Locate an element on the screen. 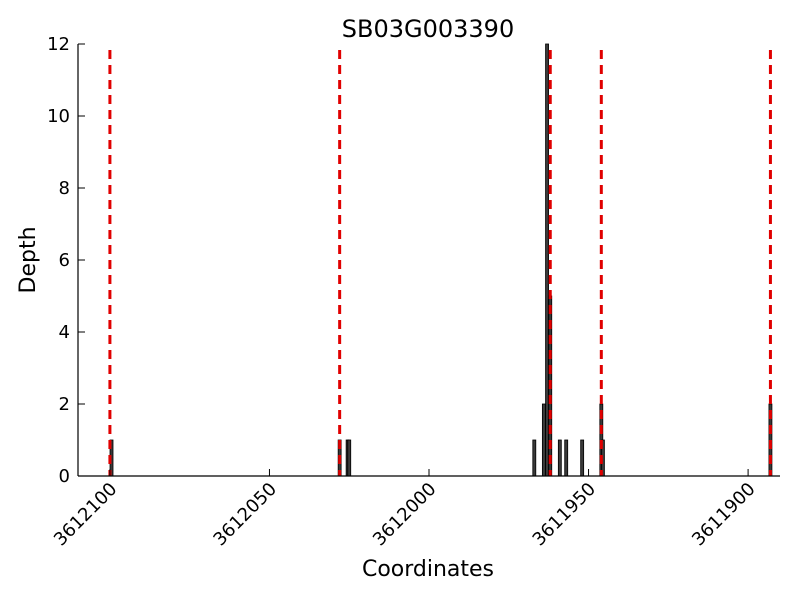 The height and width of the screenshot is (600, 800). y-tick-label-0: 0 is located at coordinates (64, 476).